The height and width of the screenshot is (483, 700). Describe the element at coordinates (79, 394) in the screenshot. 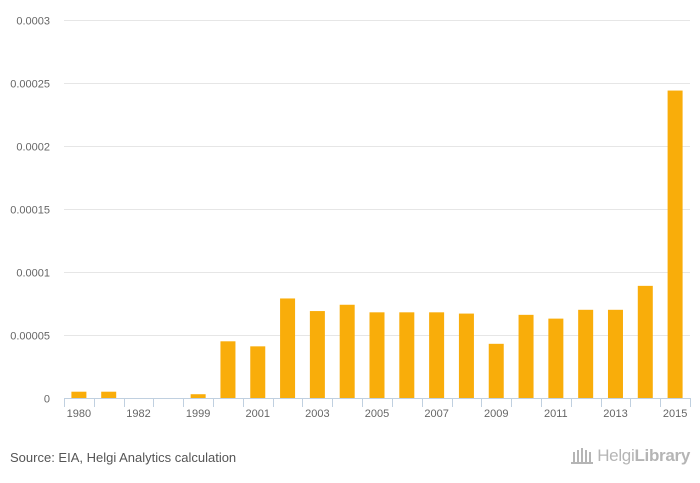

I see `bar-1980` at that location.